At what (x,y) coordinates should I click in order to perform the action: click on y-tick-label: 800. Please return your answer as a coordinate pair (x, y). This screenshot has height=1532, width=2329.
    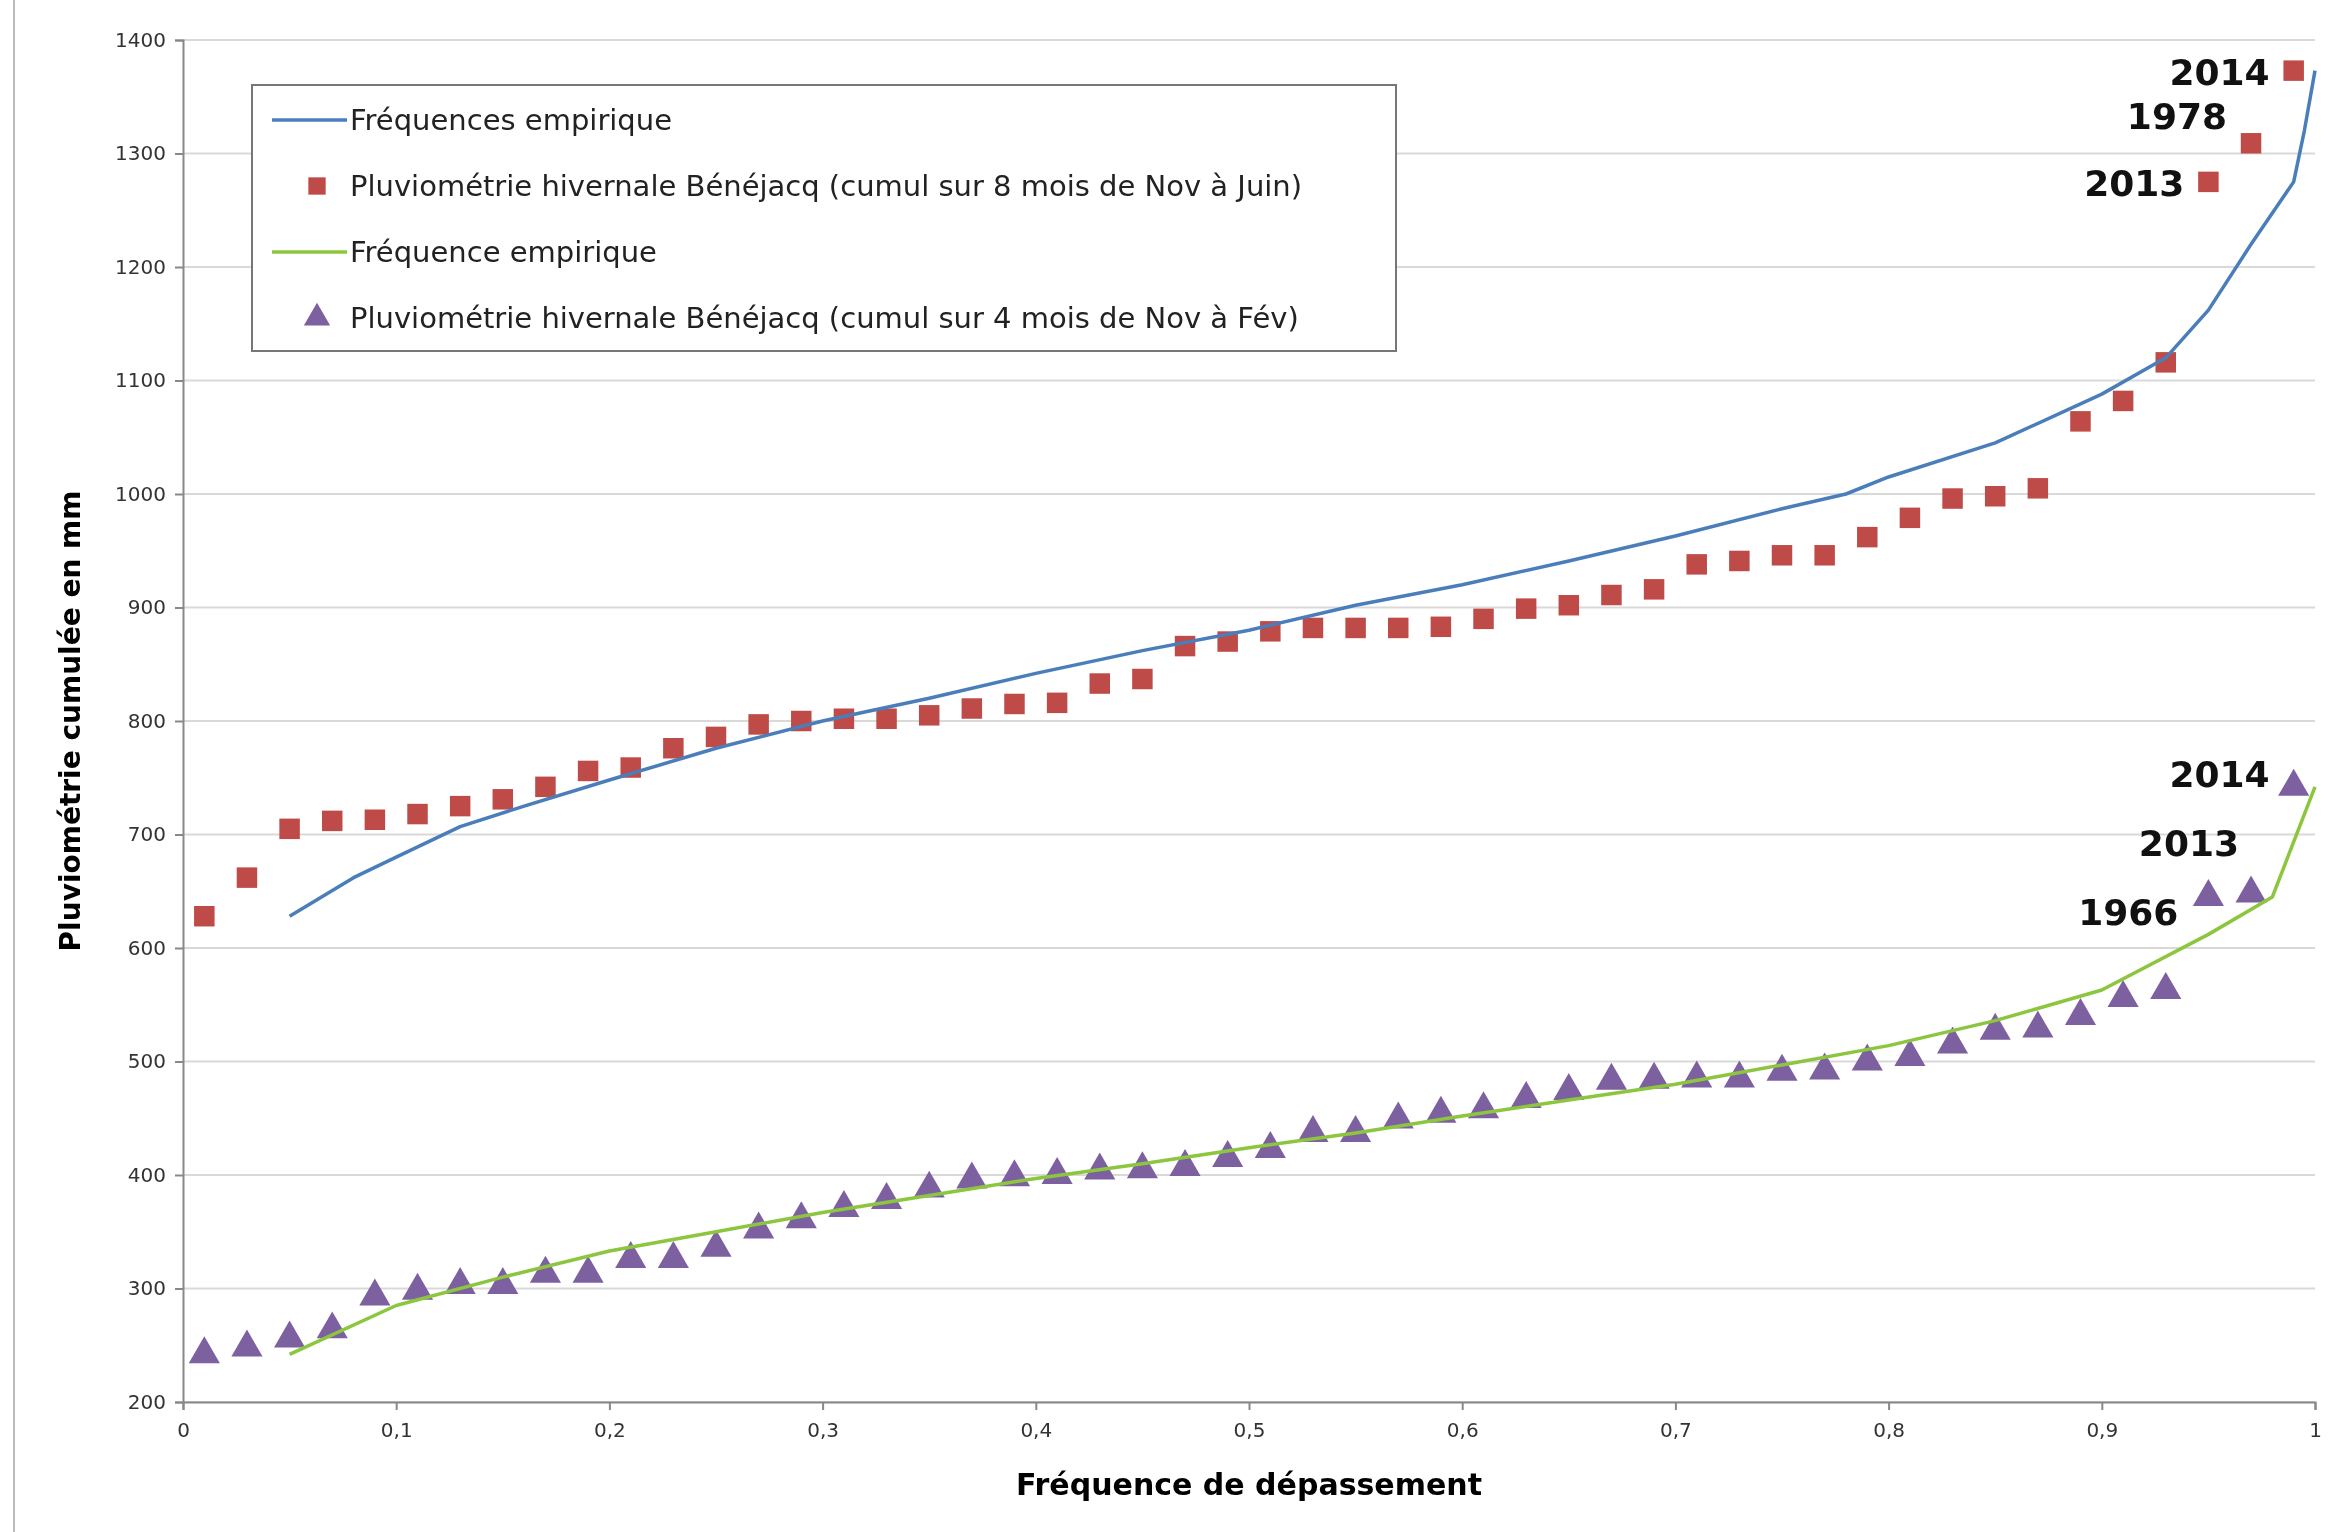
    Looking at the image, I should click on (146, 720).